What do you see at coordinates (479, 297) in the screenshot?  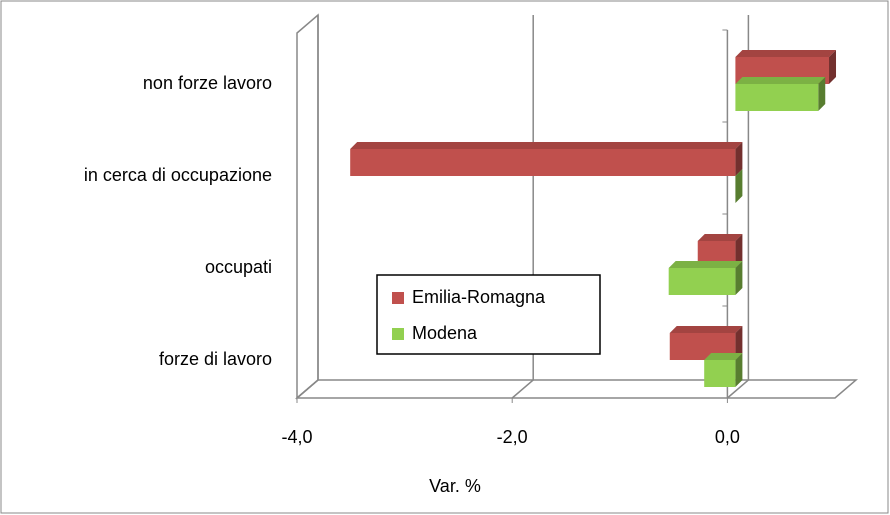 I see `legend-label: Emilia-Romagna` at bounding box center [479, 297].